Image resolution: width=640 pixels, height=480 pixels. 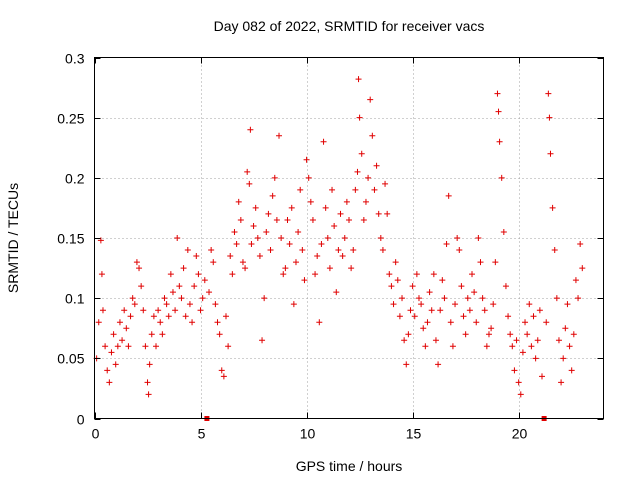 What do you see at coordinates (81, 420) in the screenshot?
I see `y-tick-label: 0` at bounding box center [81, 420].